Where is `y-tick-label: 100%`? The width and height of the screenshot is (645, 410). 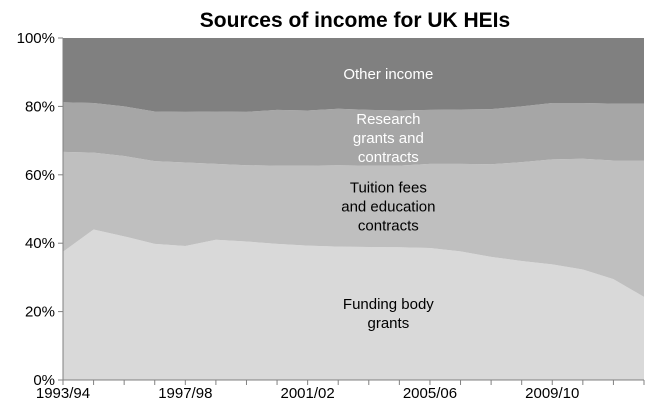
y-tick-label: 100% is located at coordinates (36, 38).